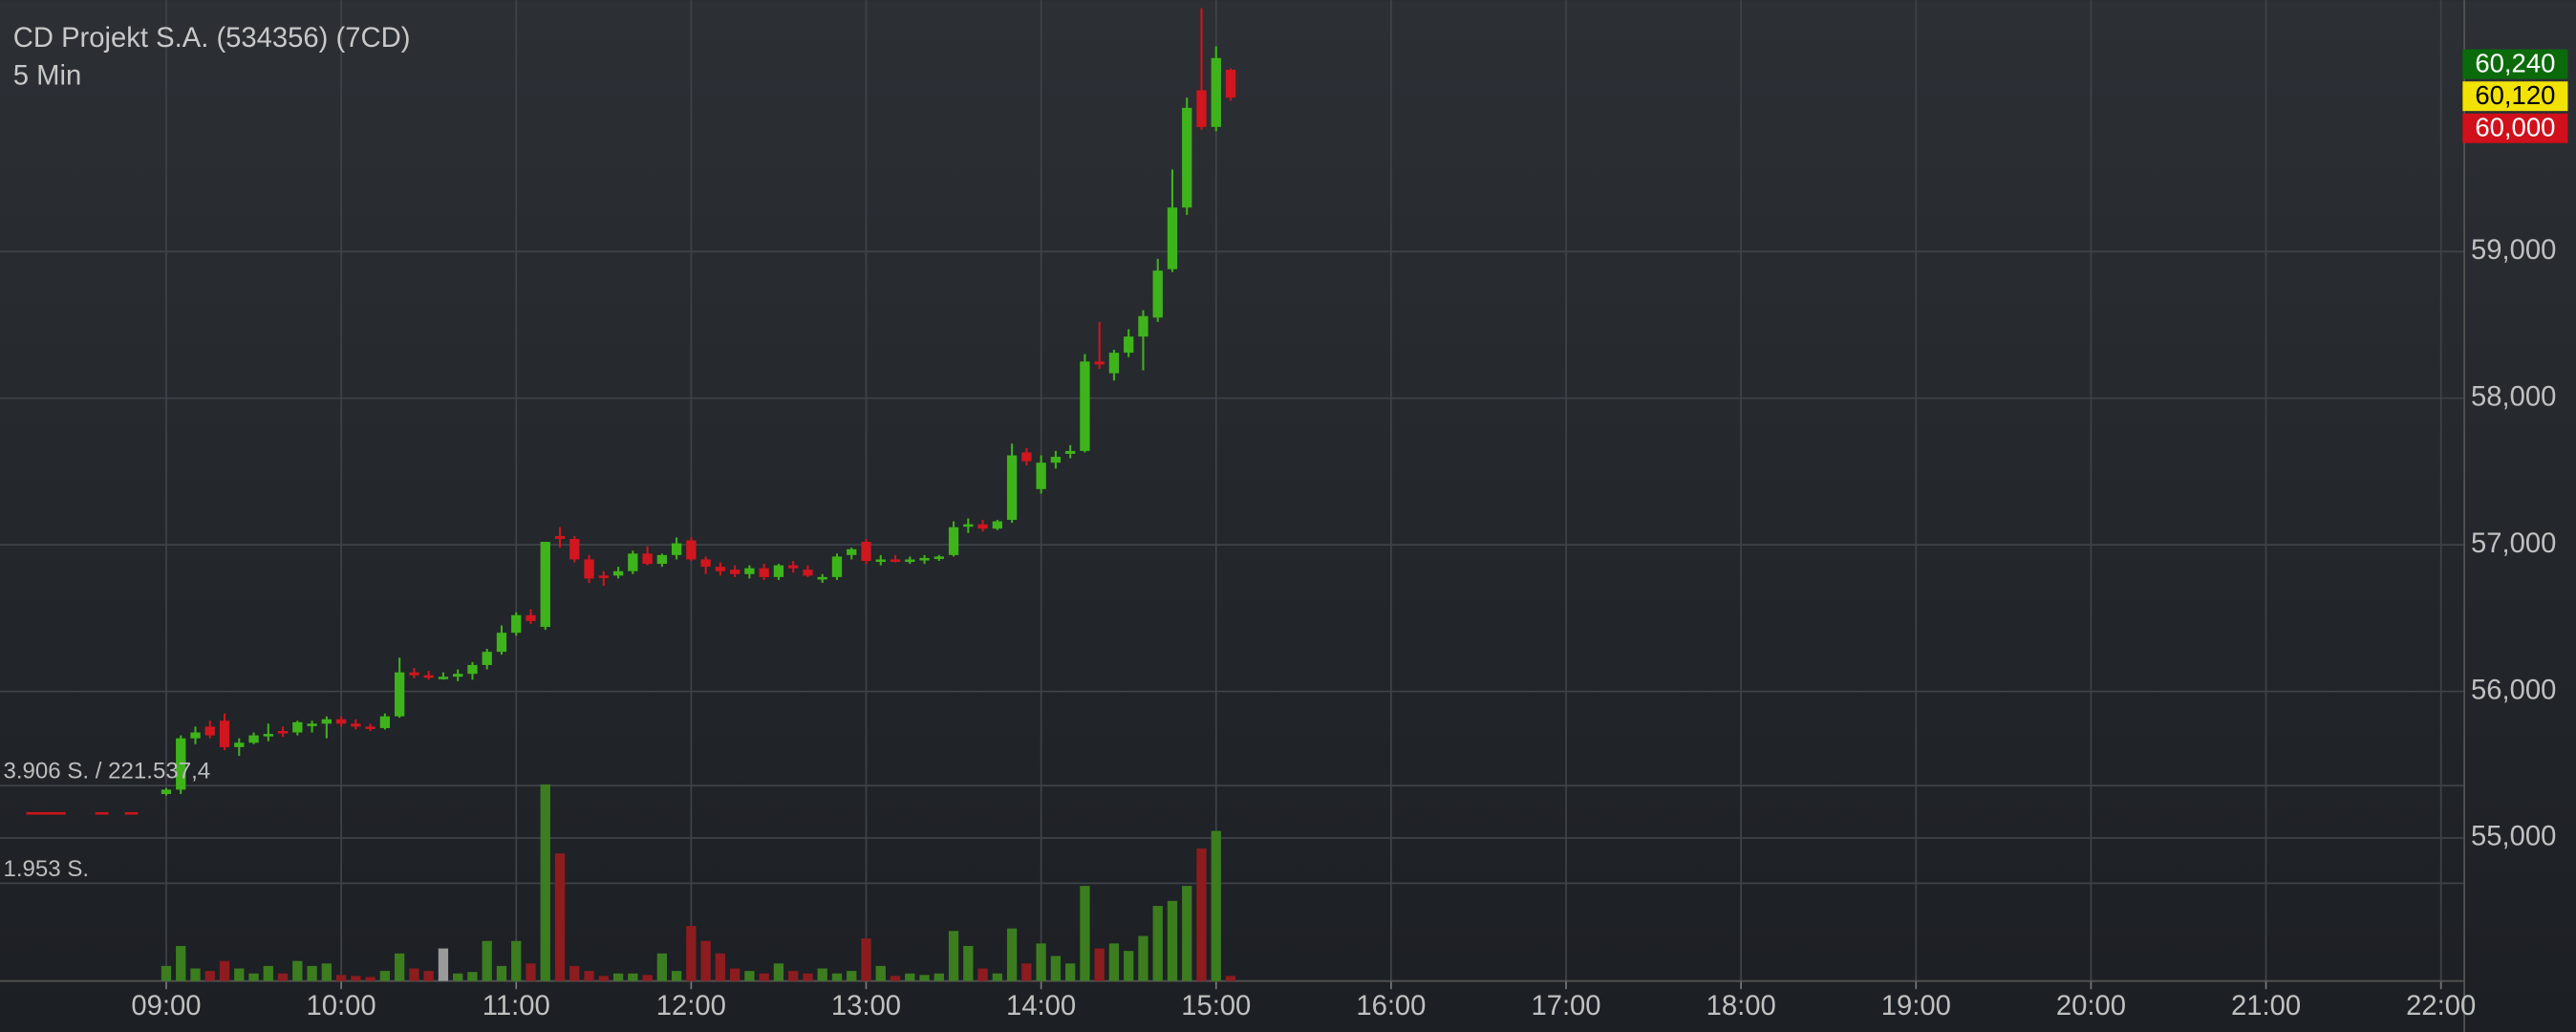  I want to click on chart-title: CD Projekt S.A. (534356) (7CD), so click(212, 39).